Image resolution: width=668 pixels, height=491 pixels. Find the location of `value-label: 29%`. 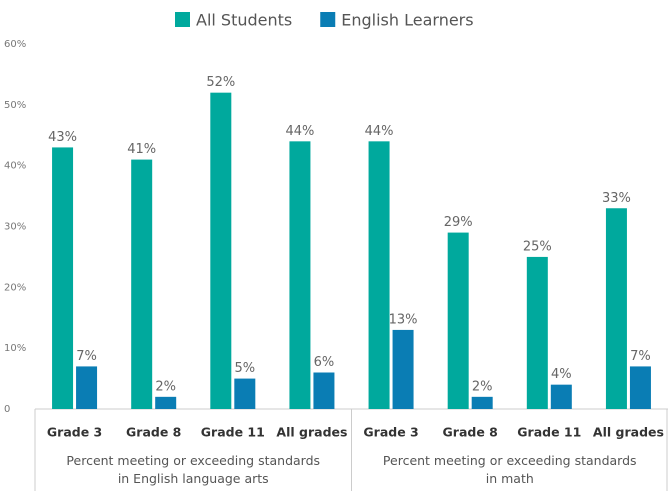

value-label: 29% is located at coordinates (458, 222).